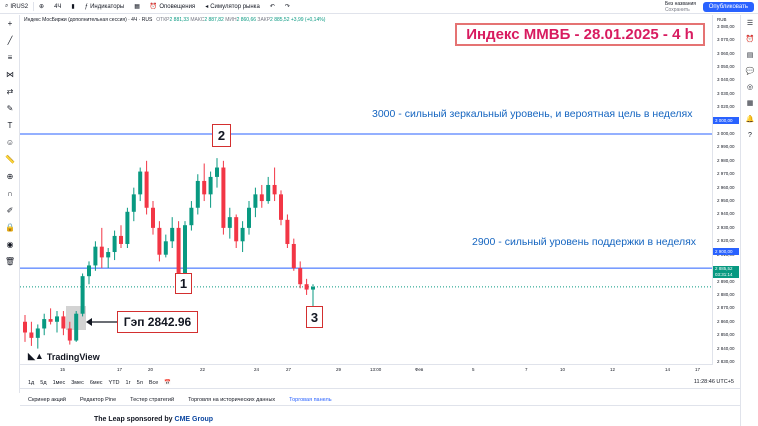 This screenshot has height=426, width=758. Describe the element at coordinates (726, 107) in the screenshot. I see `price-tick: 3 020,00` at that location.